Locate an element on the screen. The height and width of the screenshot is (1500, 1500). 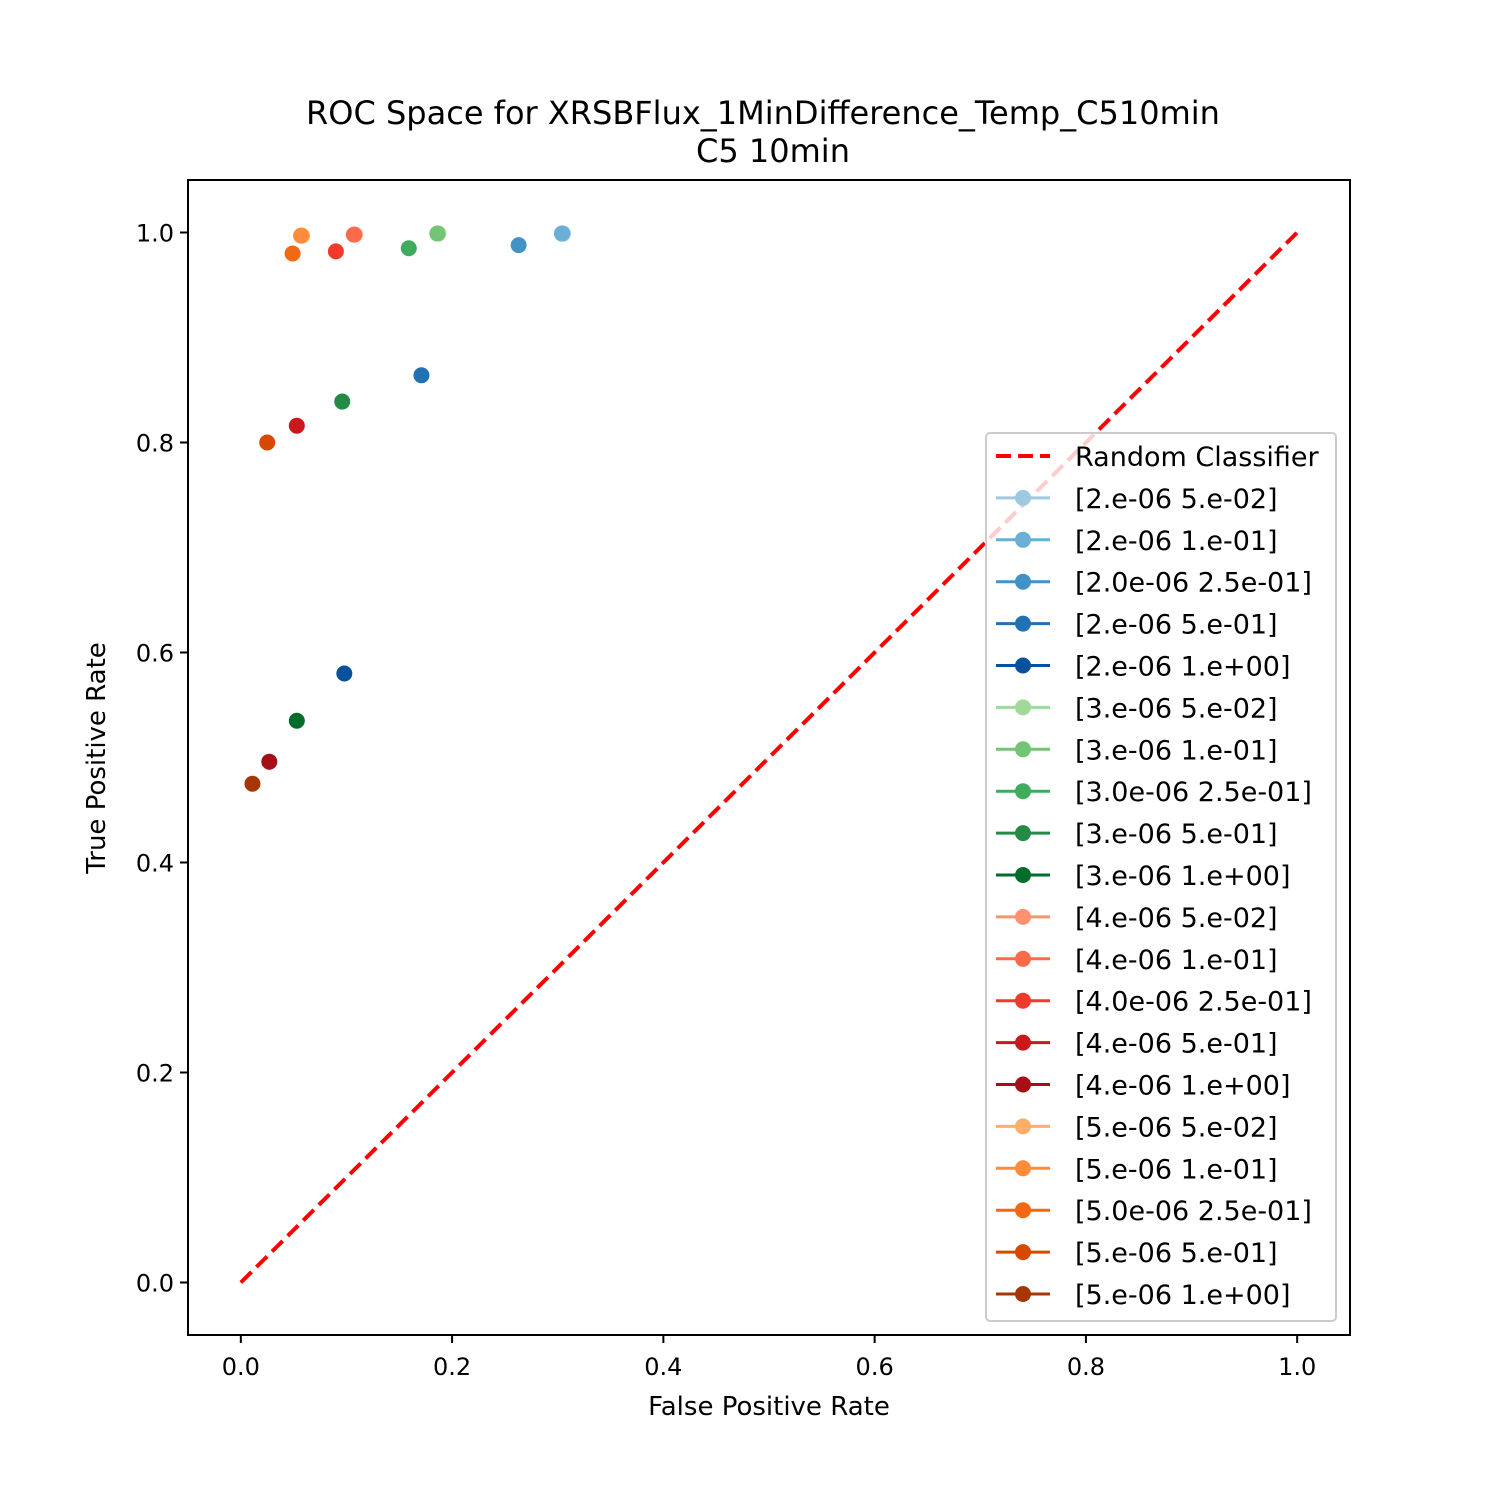
legend-label-11: [4.e-06 1.e-01] is located at coordinates (1176, 960).